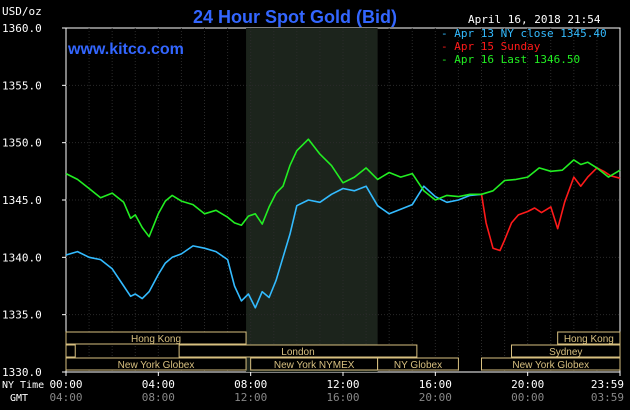  Describe the element at coordinates (342, 384) in the screenshot. I see `x-tick-ny: 12:00` at that location.